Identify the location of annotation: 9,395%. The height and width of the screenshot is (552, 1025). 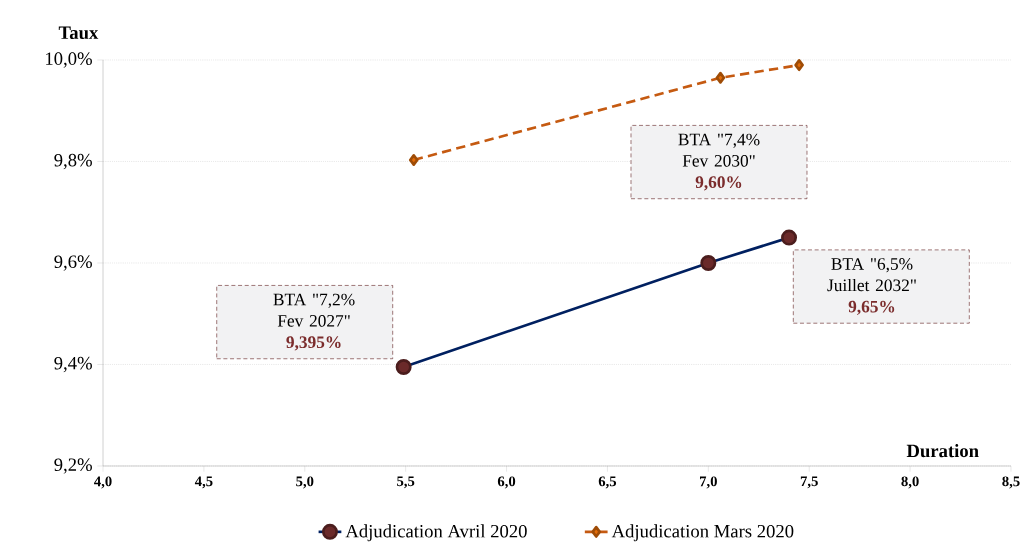
(313, 343).